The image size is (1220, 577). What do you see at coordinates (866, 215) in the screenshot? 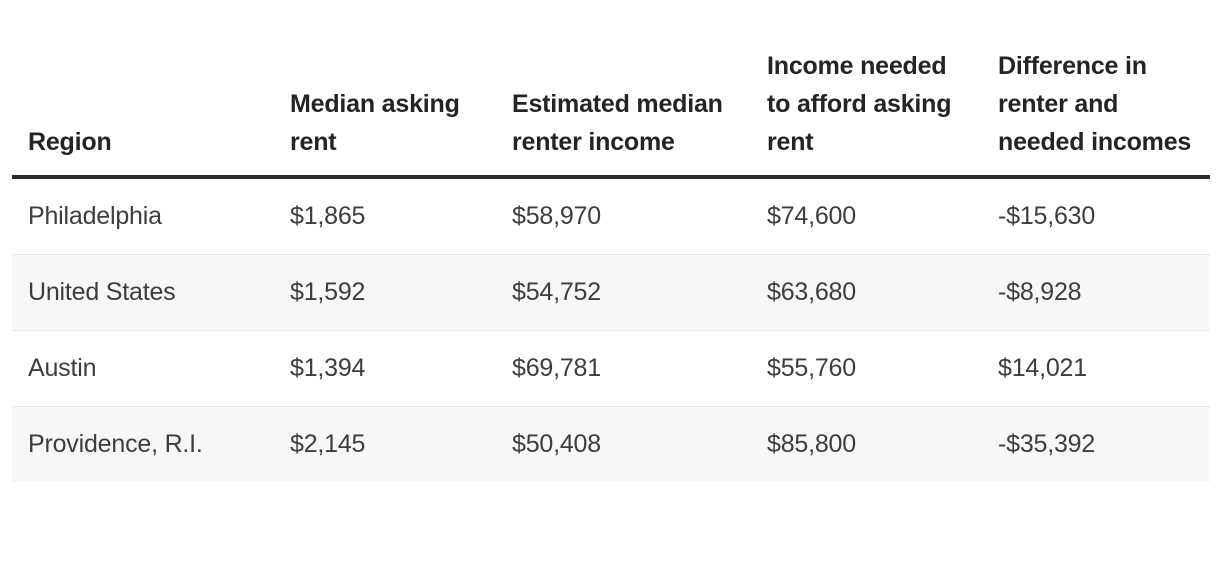
I see `cell-income-needed: $74,600` at bounding box center [866, 215].